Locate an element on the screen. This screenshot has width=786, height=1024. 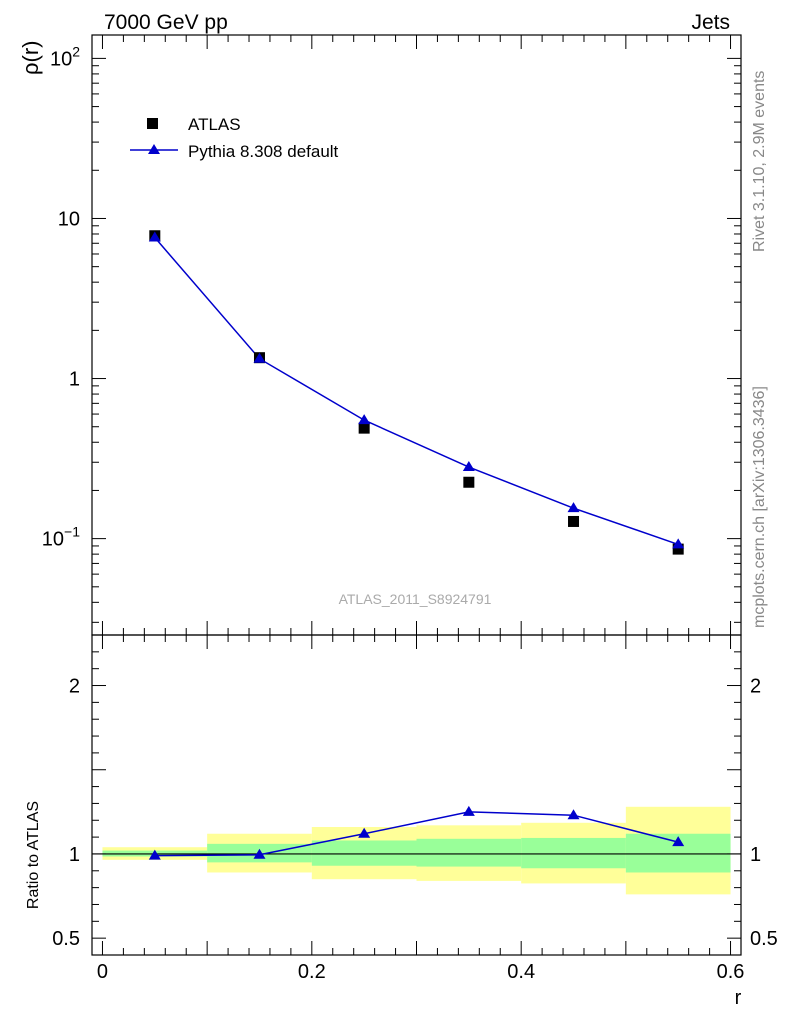
ratio-mc-line is located at coordinates (416, 834).